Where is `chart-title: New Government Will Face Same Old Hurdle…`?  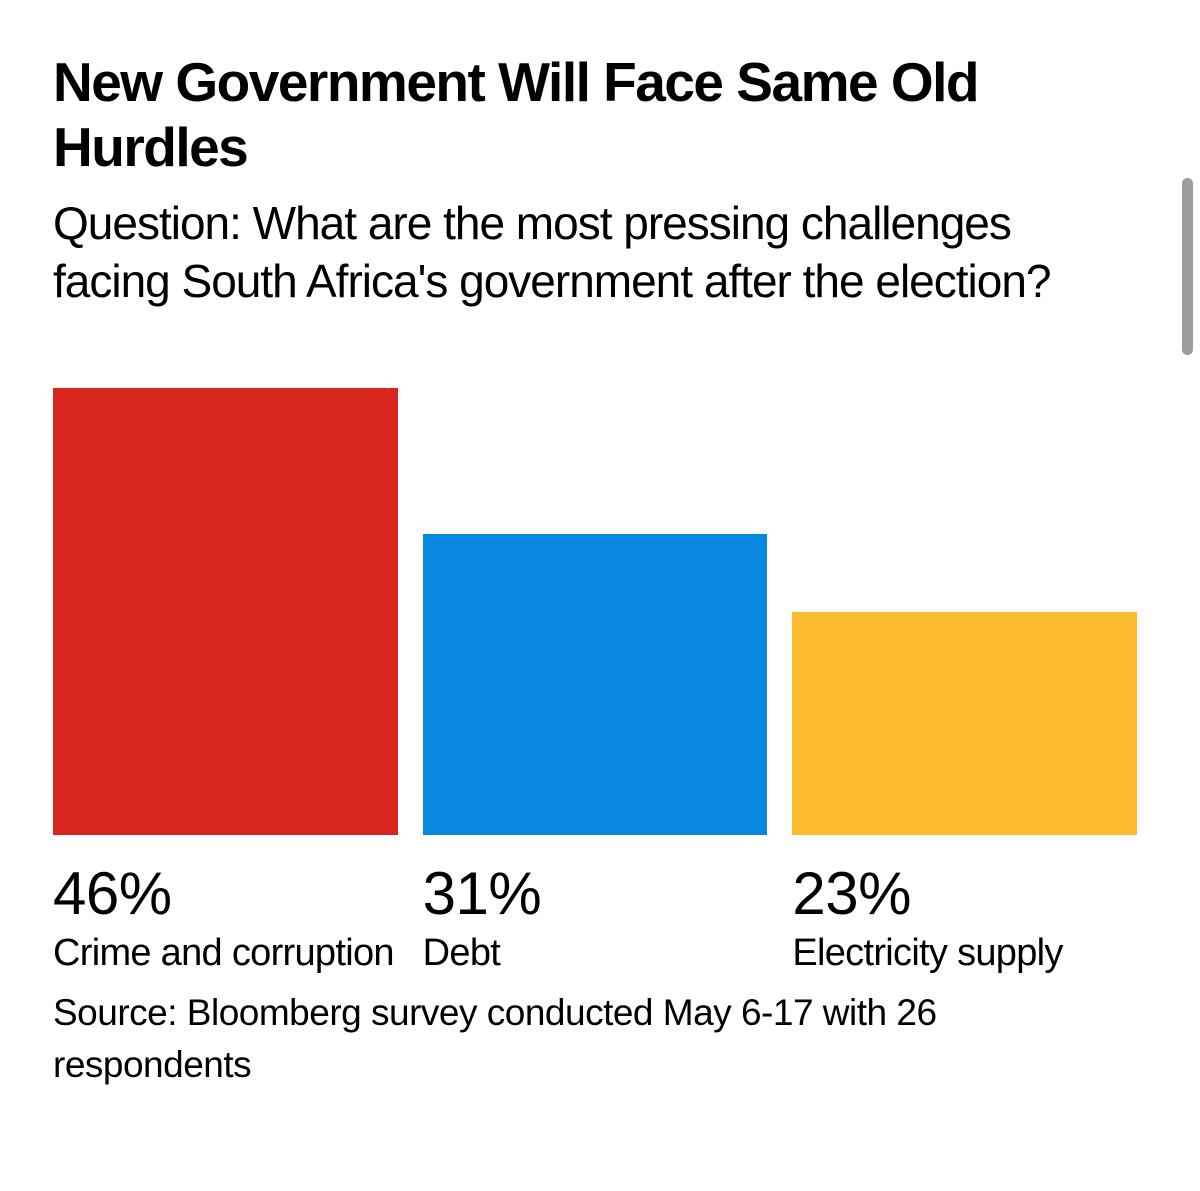
chart-title: New Government Will Face Same Old Hurdle… is located at coordinates (516, 114).